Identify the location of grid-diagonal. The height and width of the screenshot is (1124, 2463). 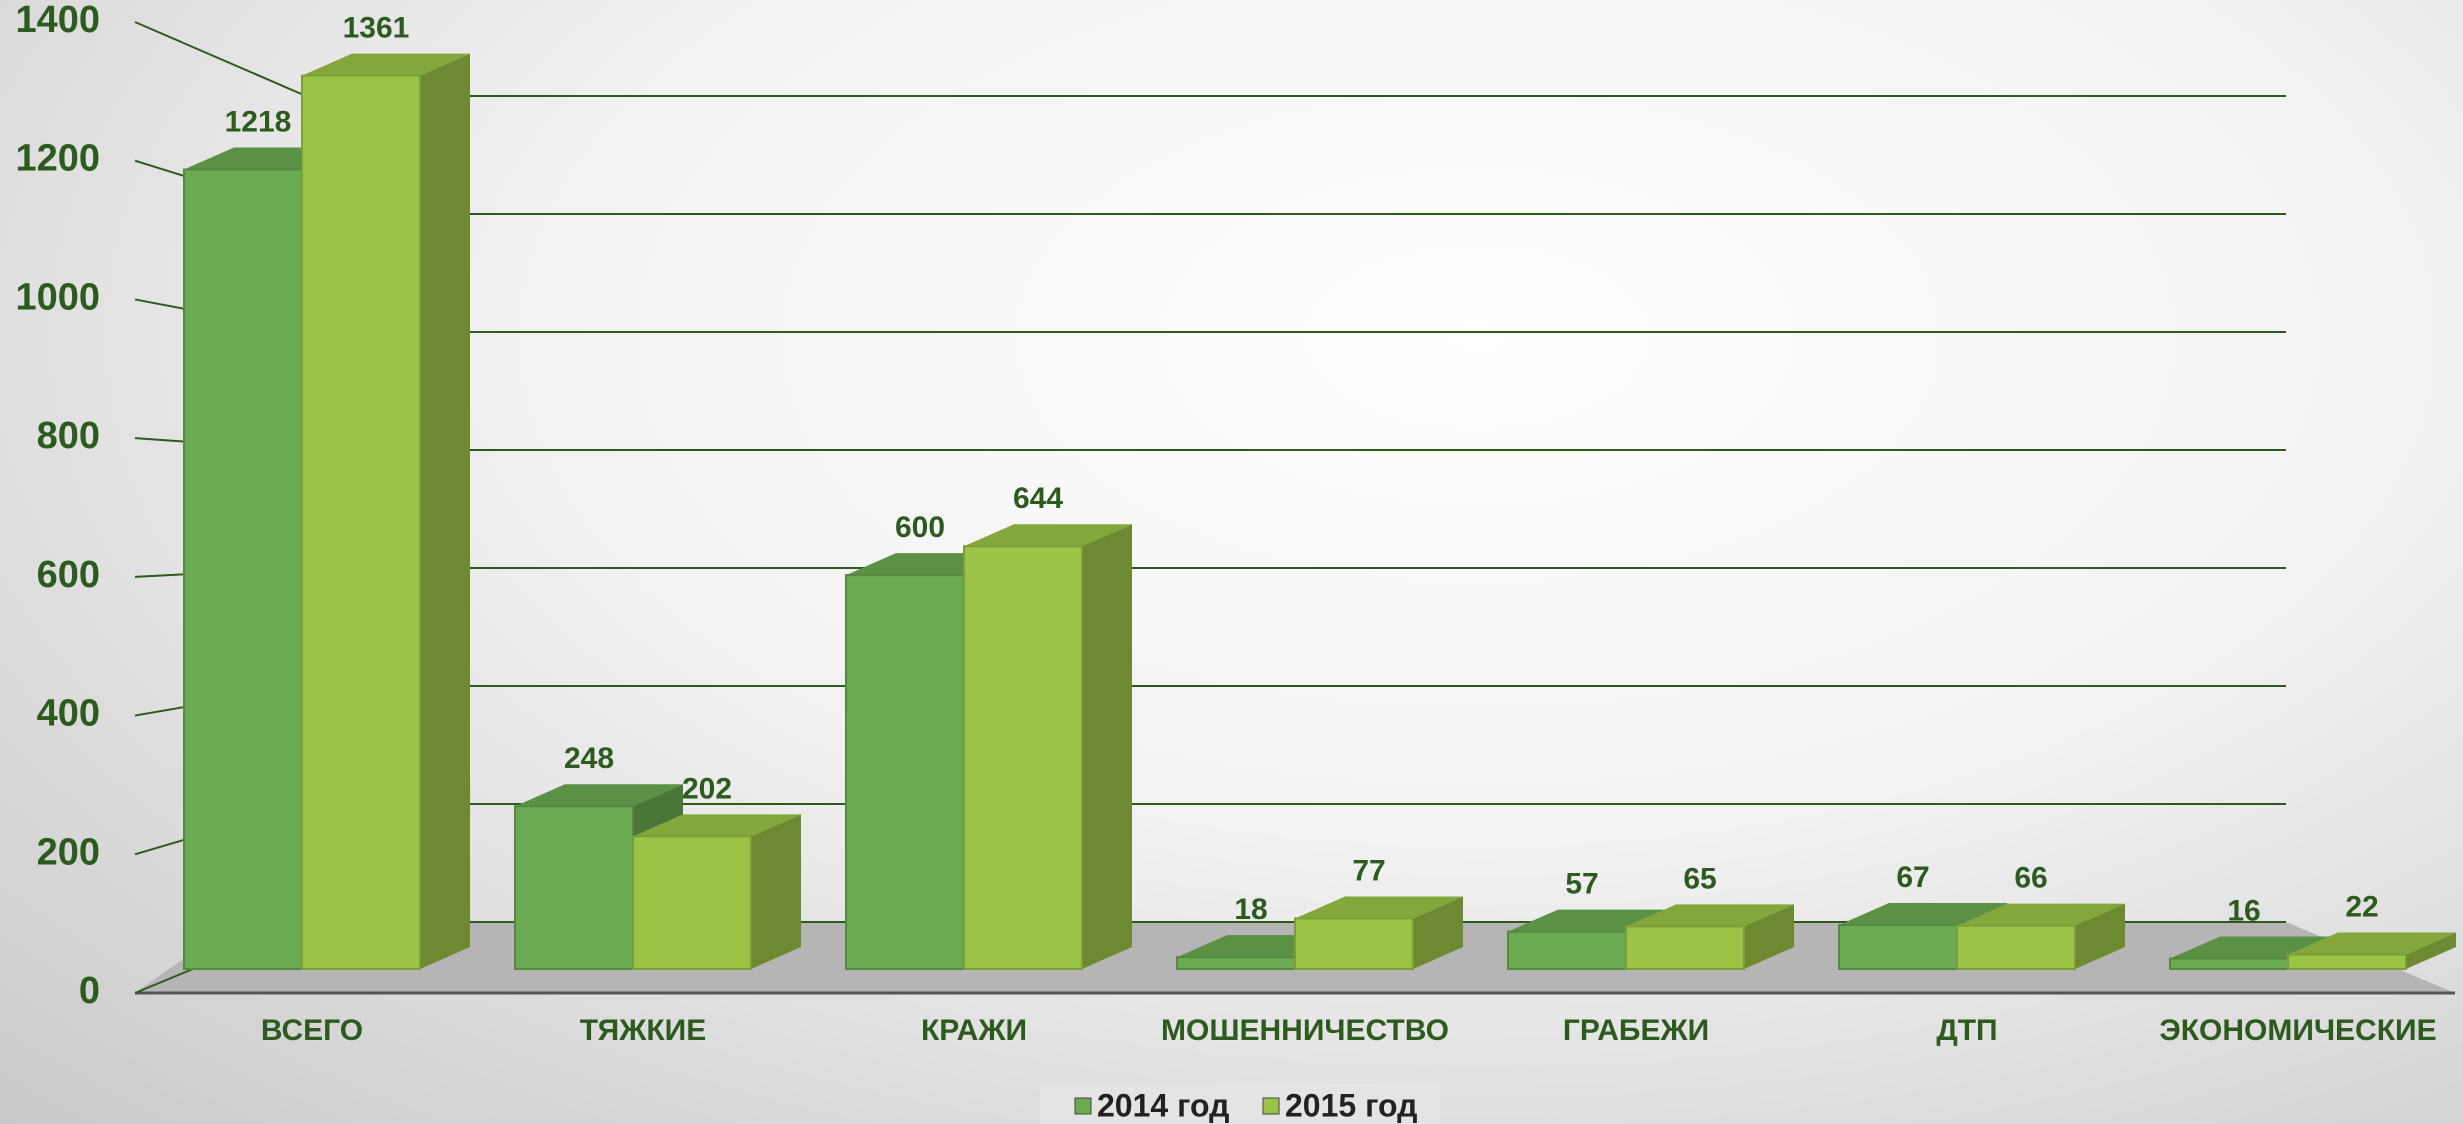
(220, 59).